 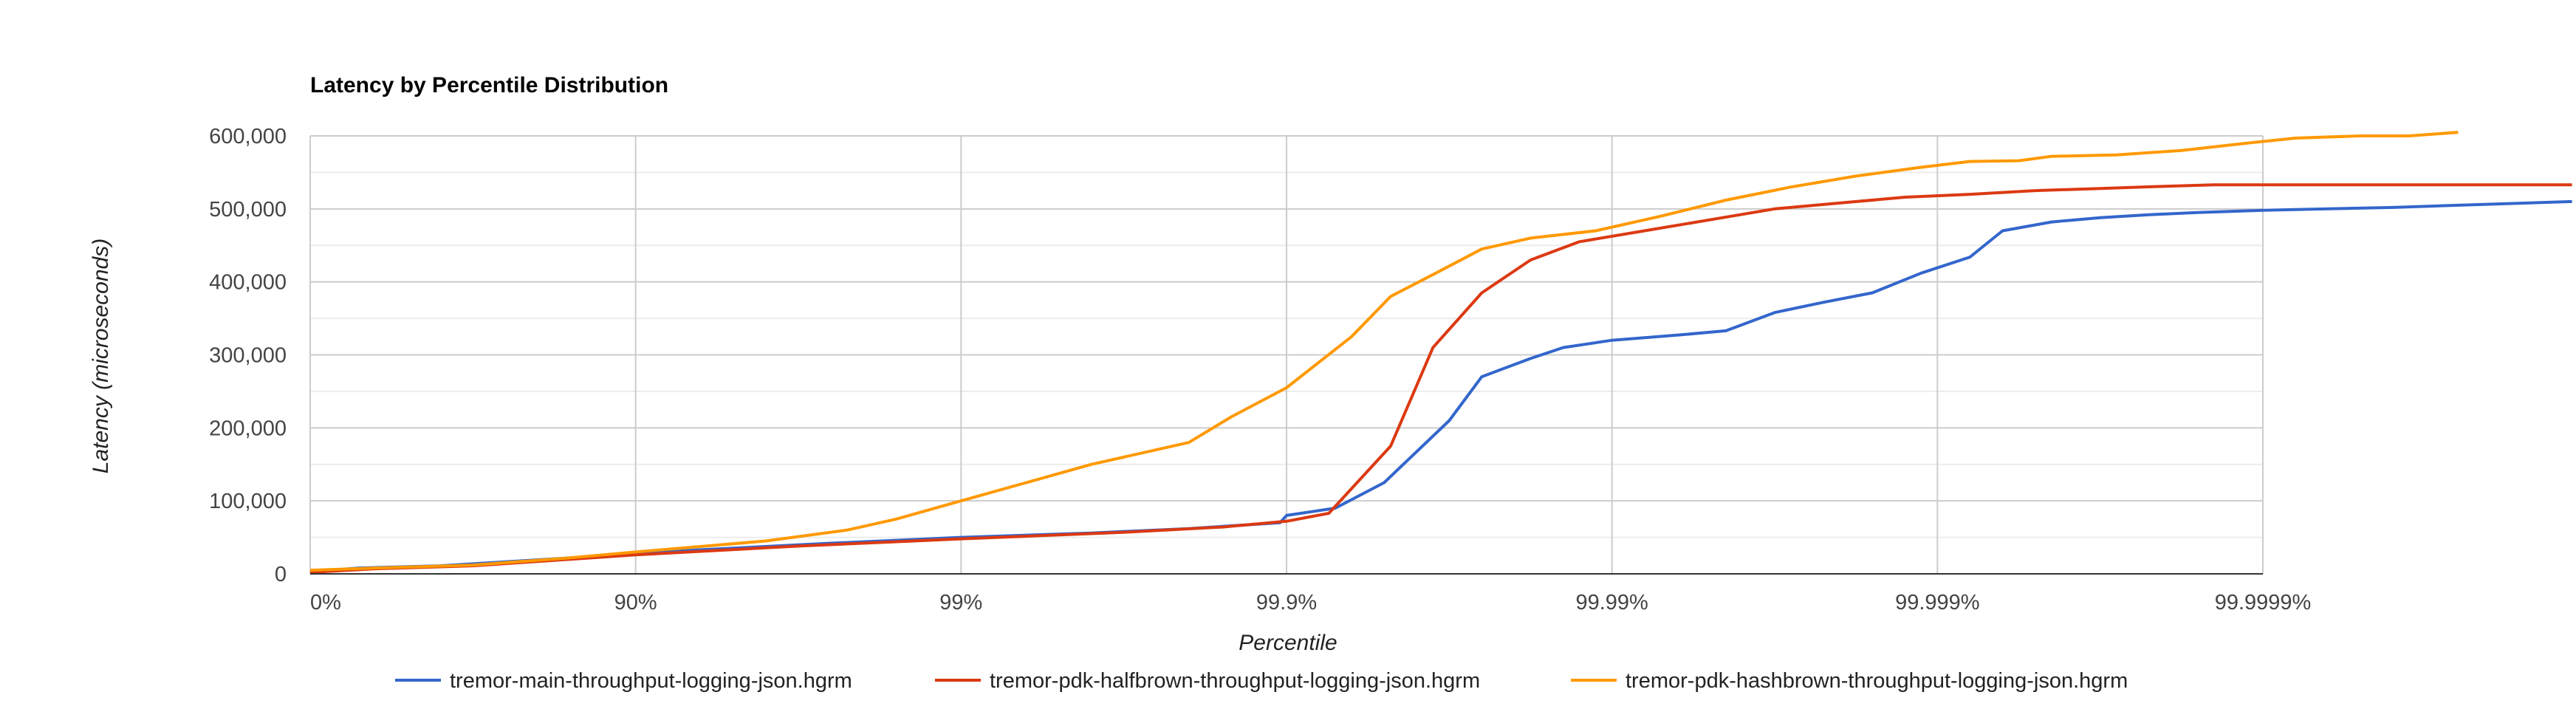 I want to click on x-tick-label: 99.9999%, so click(x=2263, y=602).